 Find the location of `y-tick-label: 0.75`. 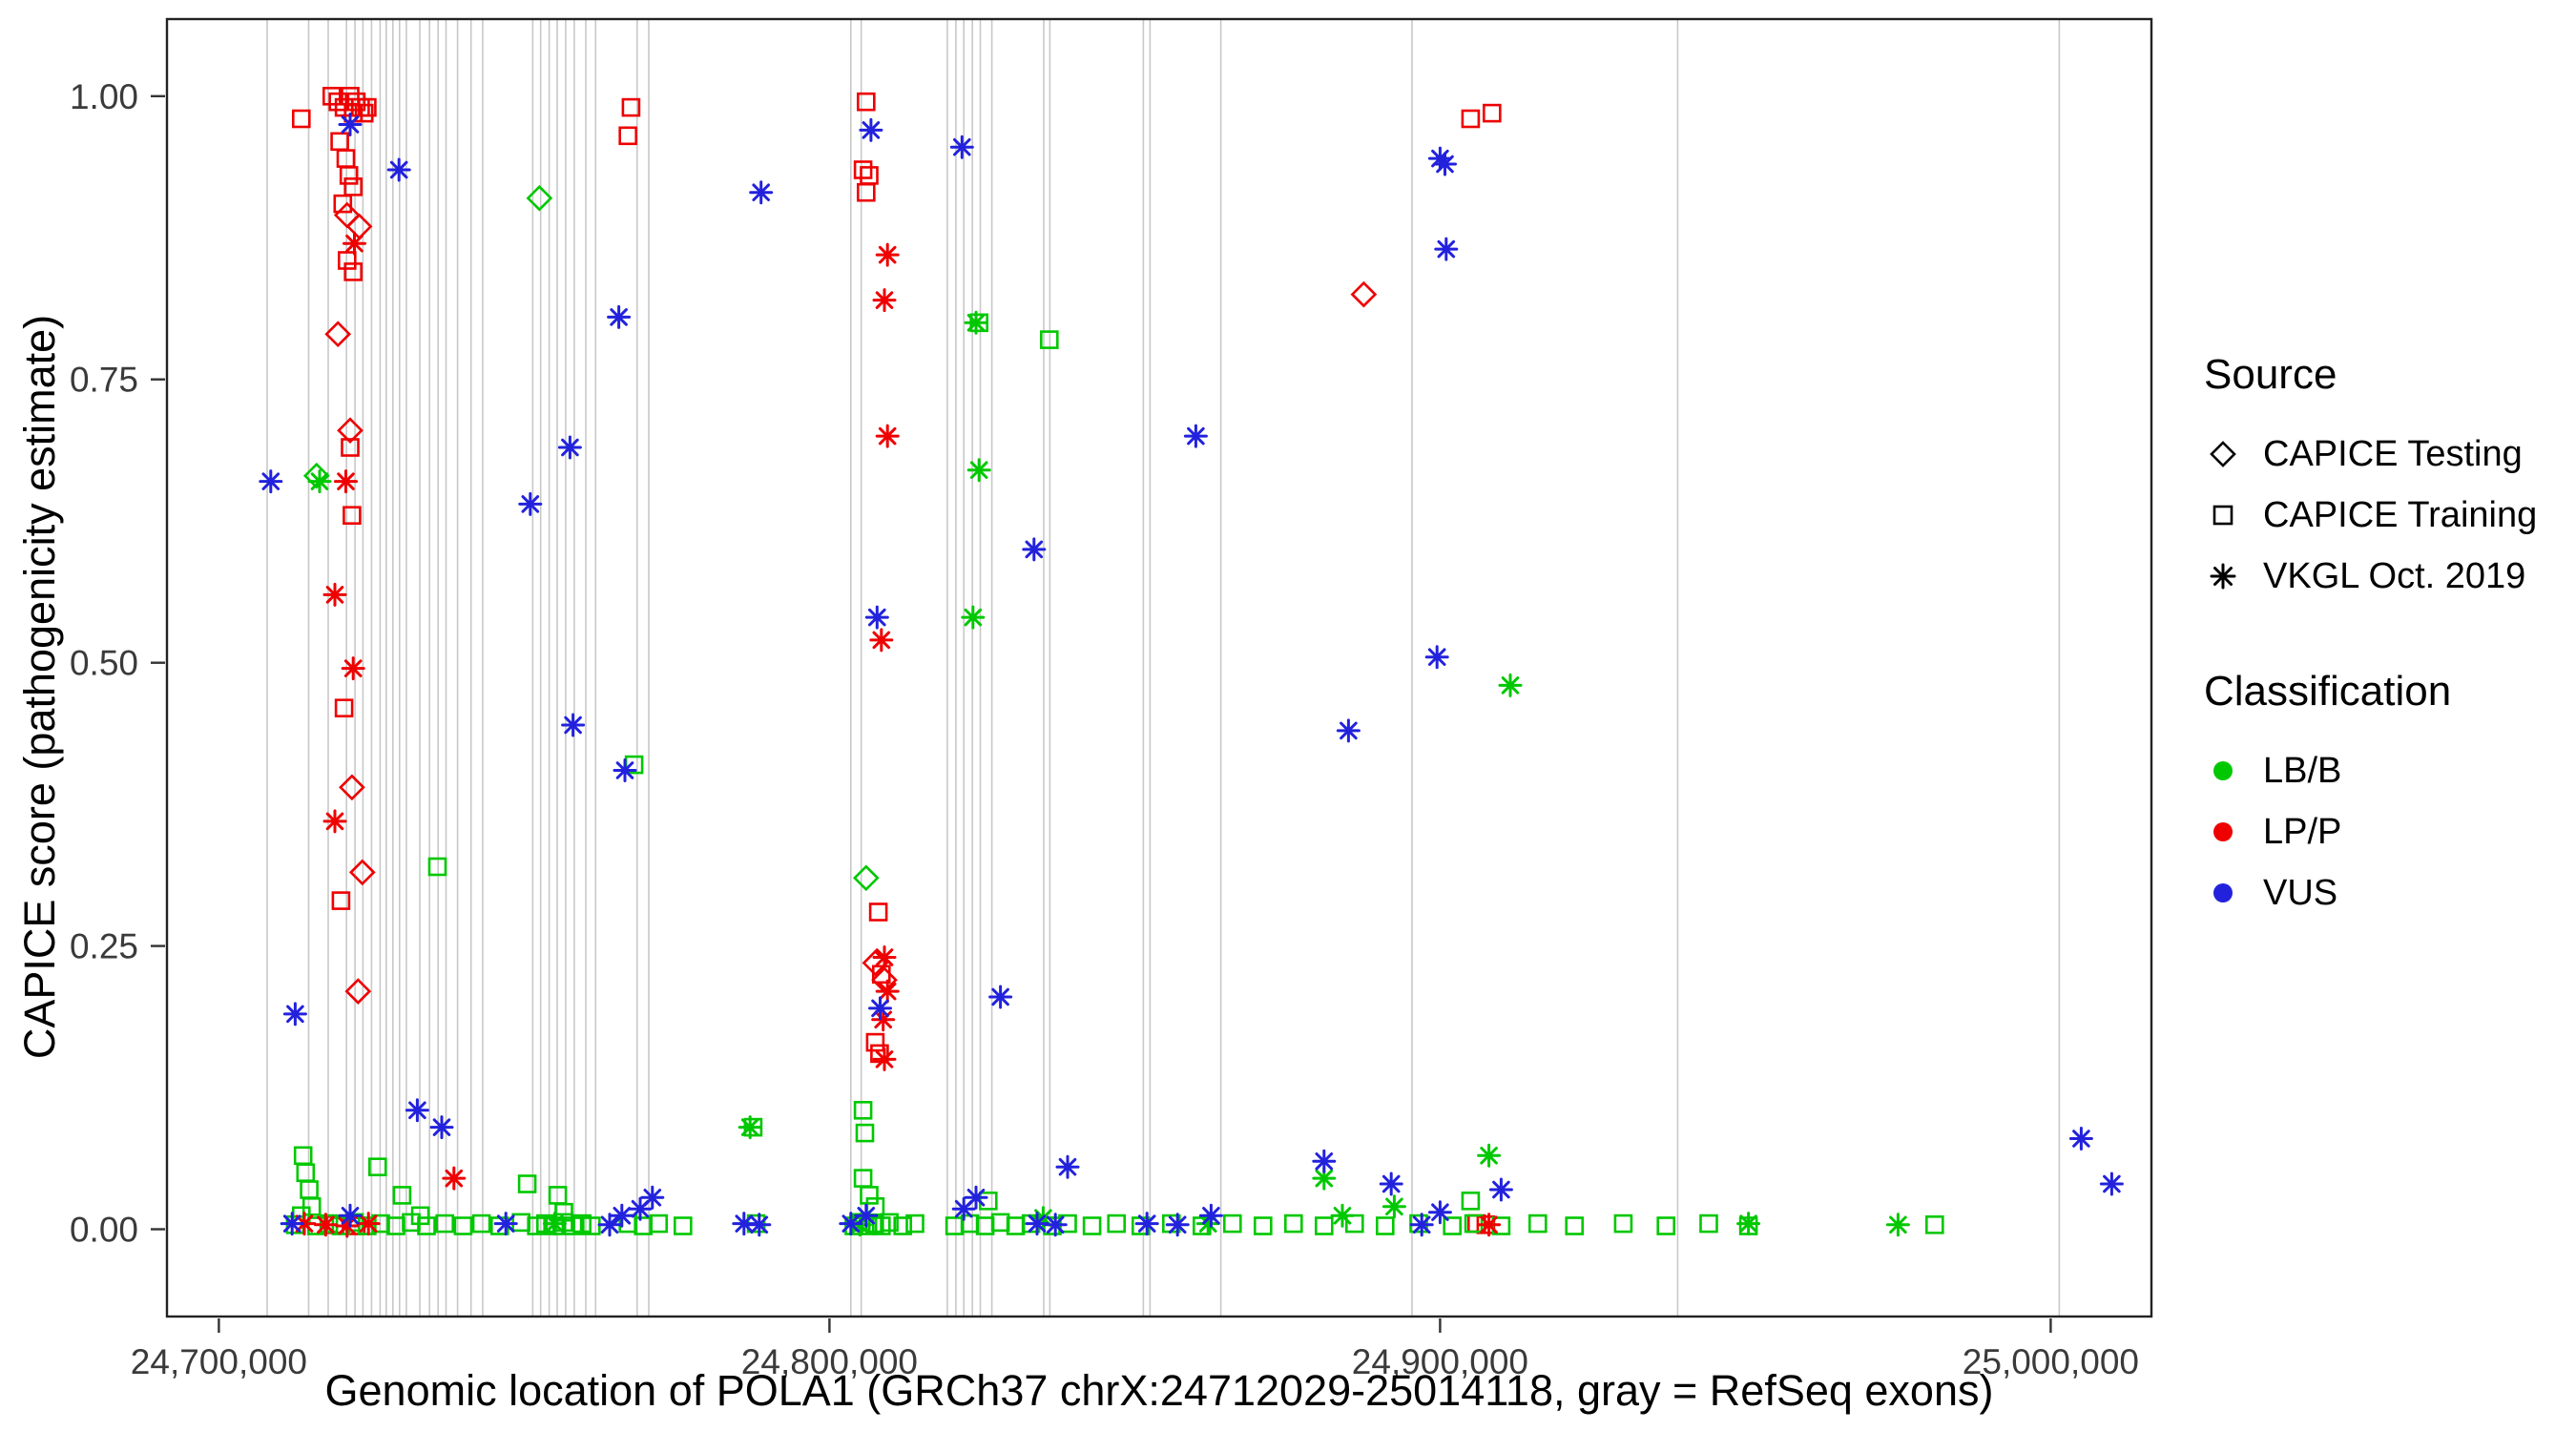

y-tick-label: 0.75 is located at coordinates (104, 380).